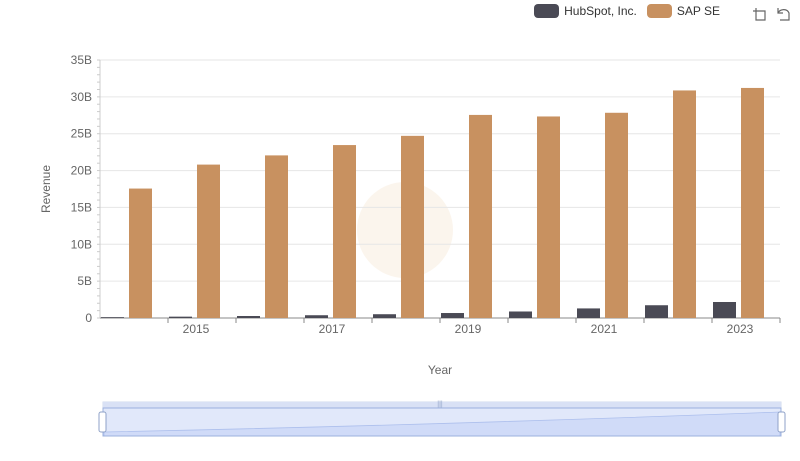  I want to click on legend-item-sap: SAP SE, so click(683, 11).